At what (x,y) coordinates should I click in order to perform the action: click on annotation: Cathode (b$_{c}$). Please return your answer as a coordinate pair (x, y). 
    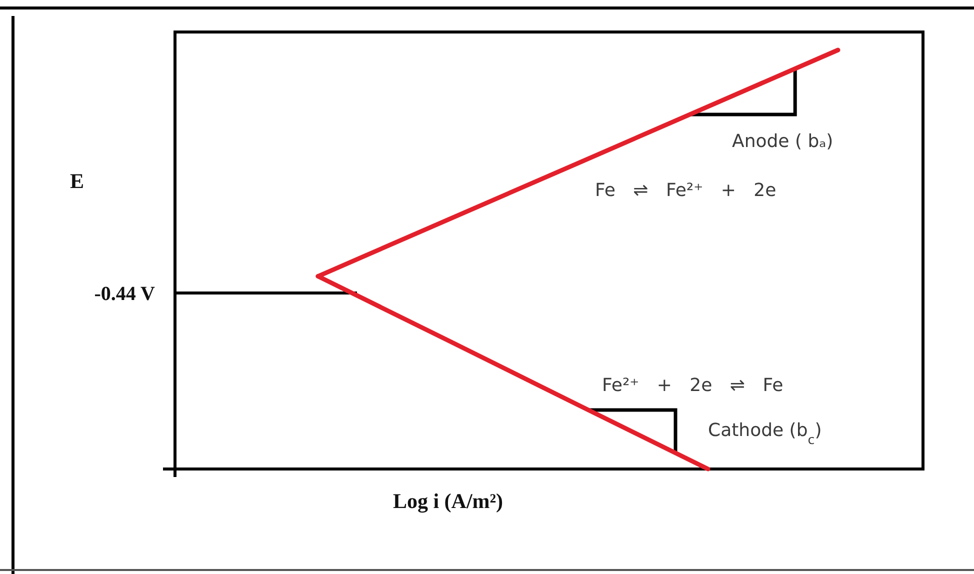
    Looking at the image, I should click on (765, 433).